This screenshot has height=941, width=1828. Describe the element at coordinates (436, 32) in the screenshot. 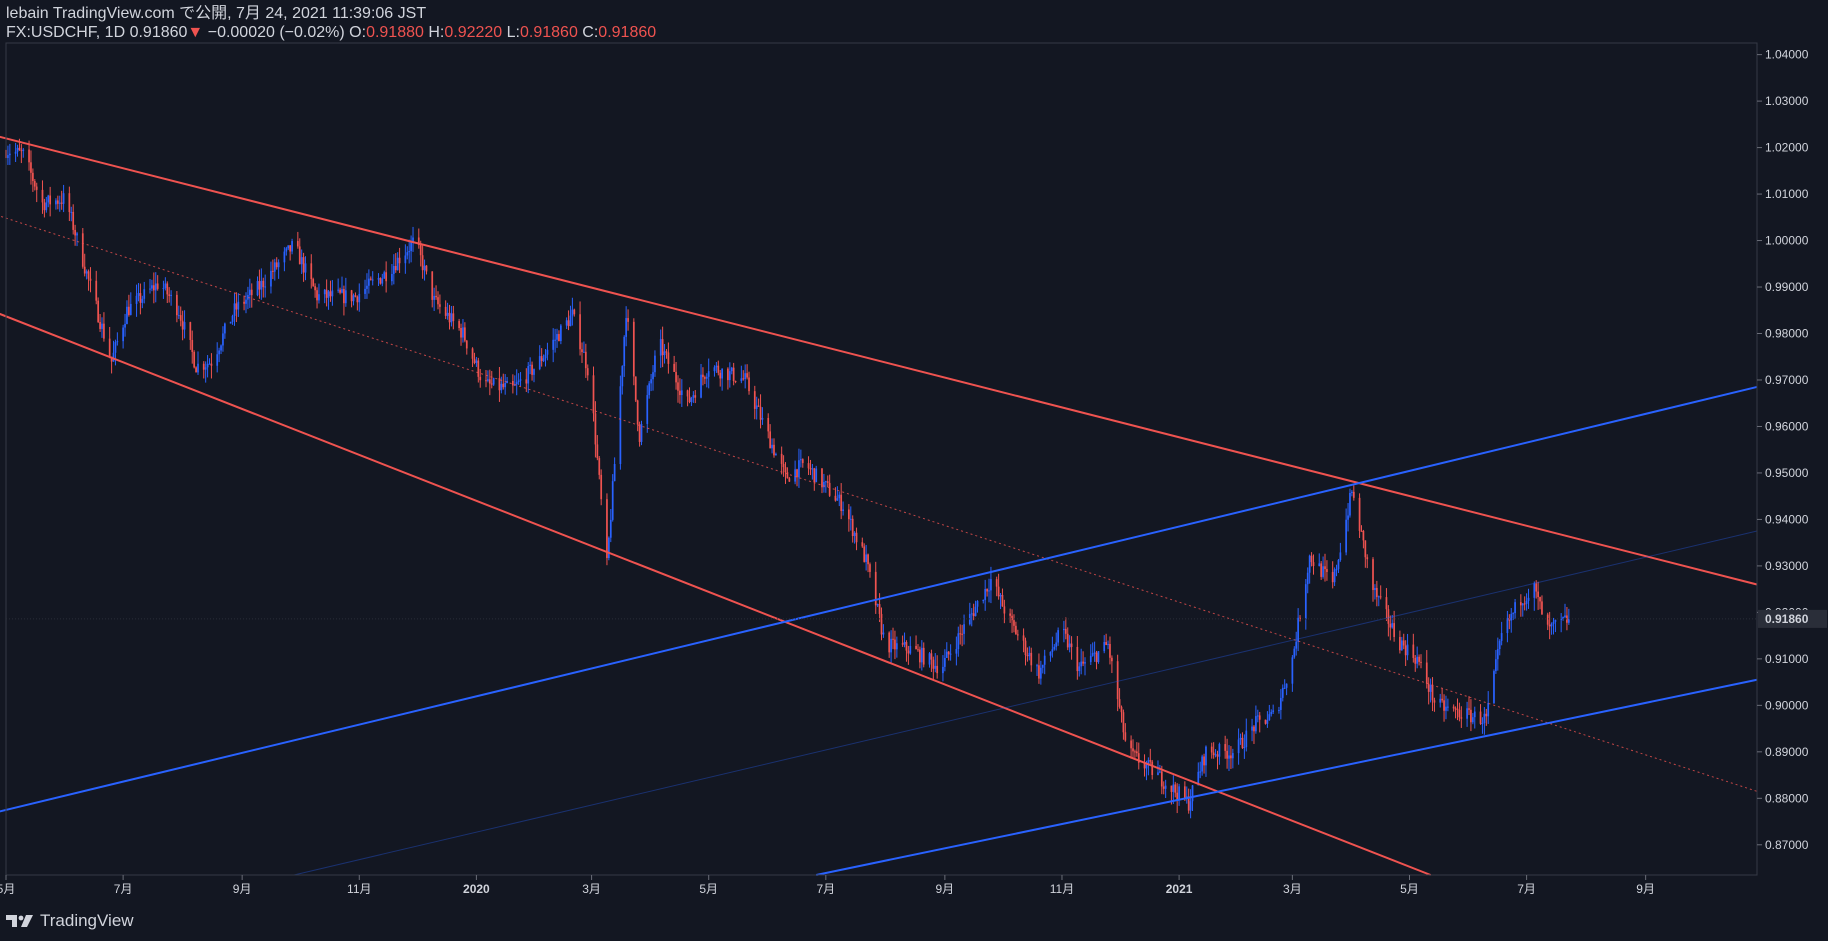

I see `high-label: H:` at that location.